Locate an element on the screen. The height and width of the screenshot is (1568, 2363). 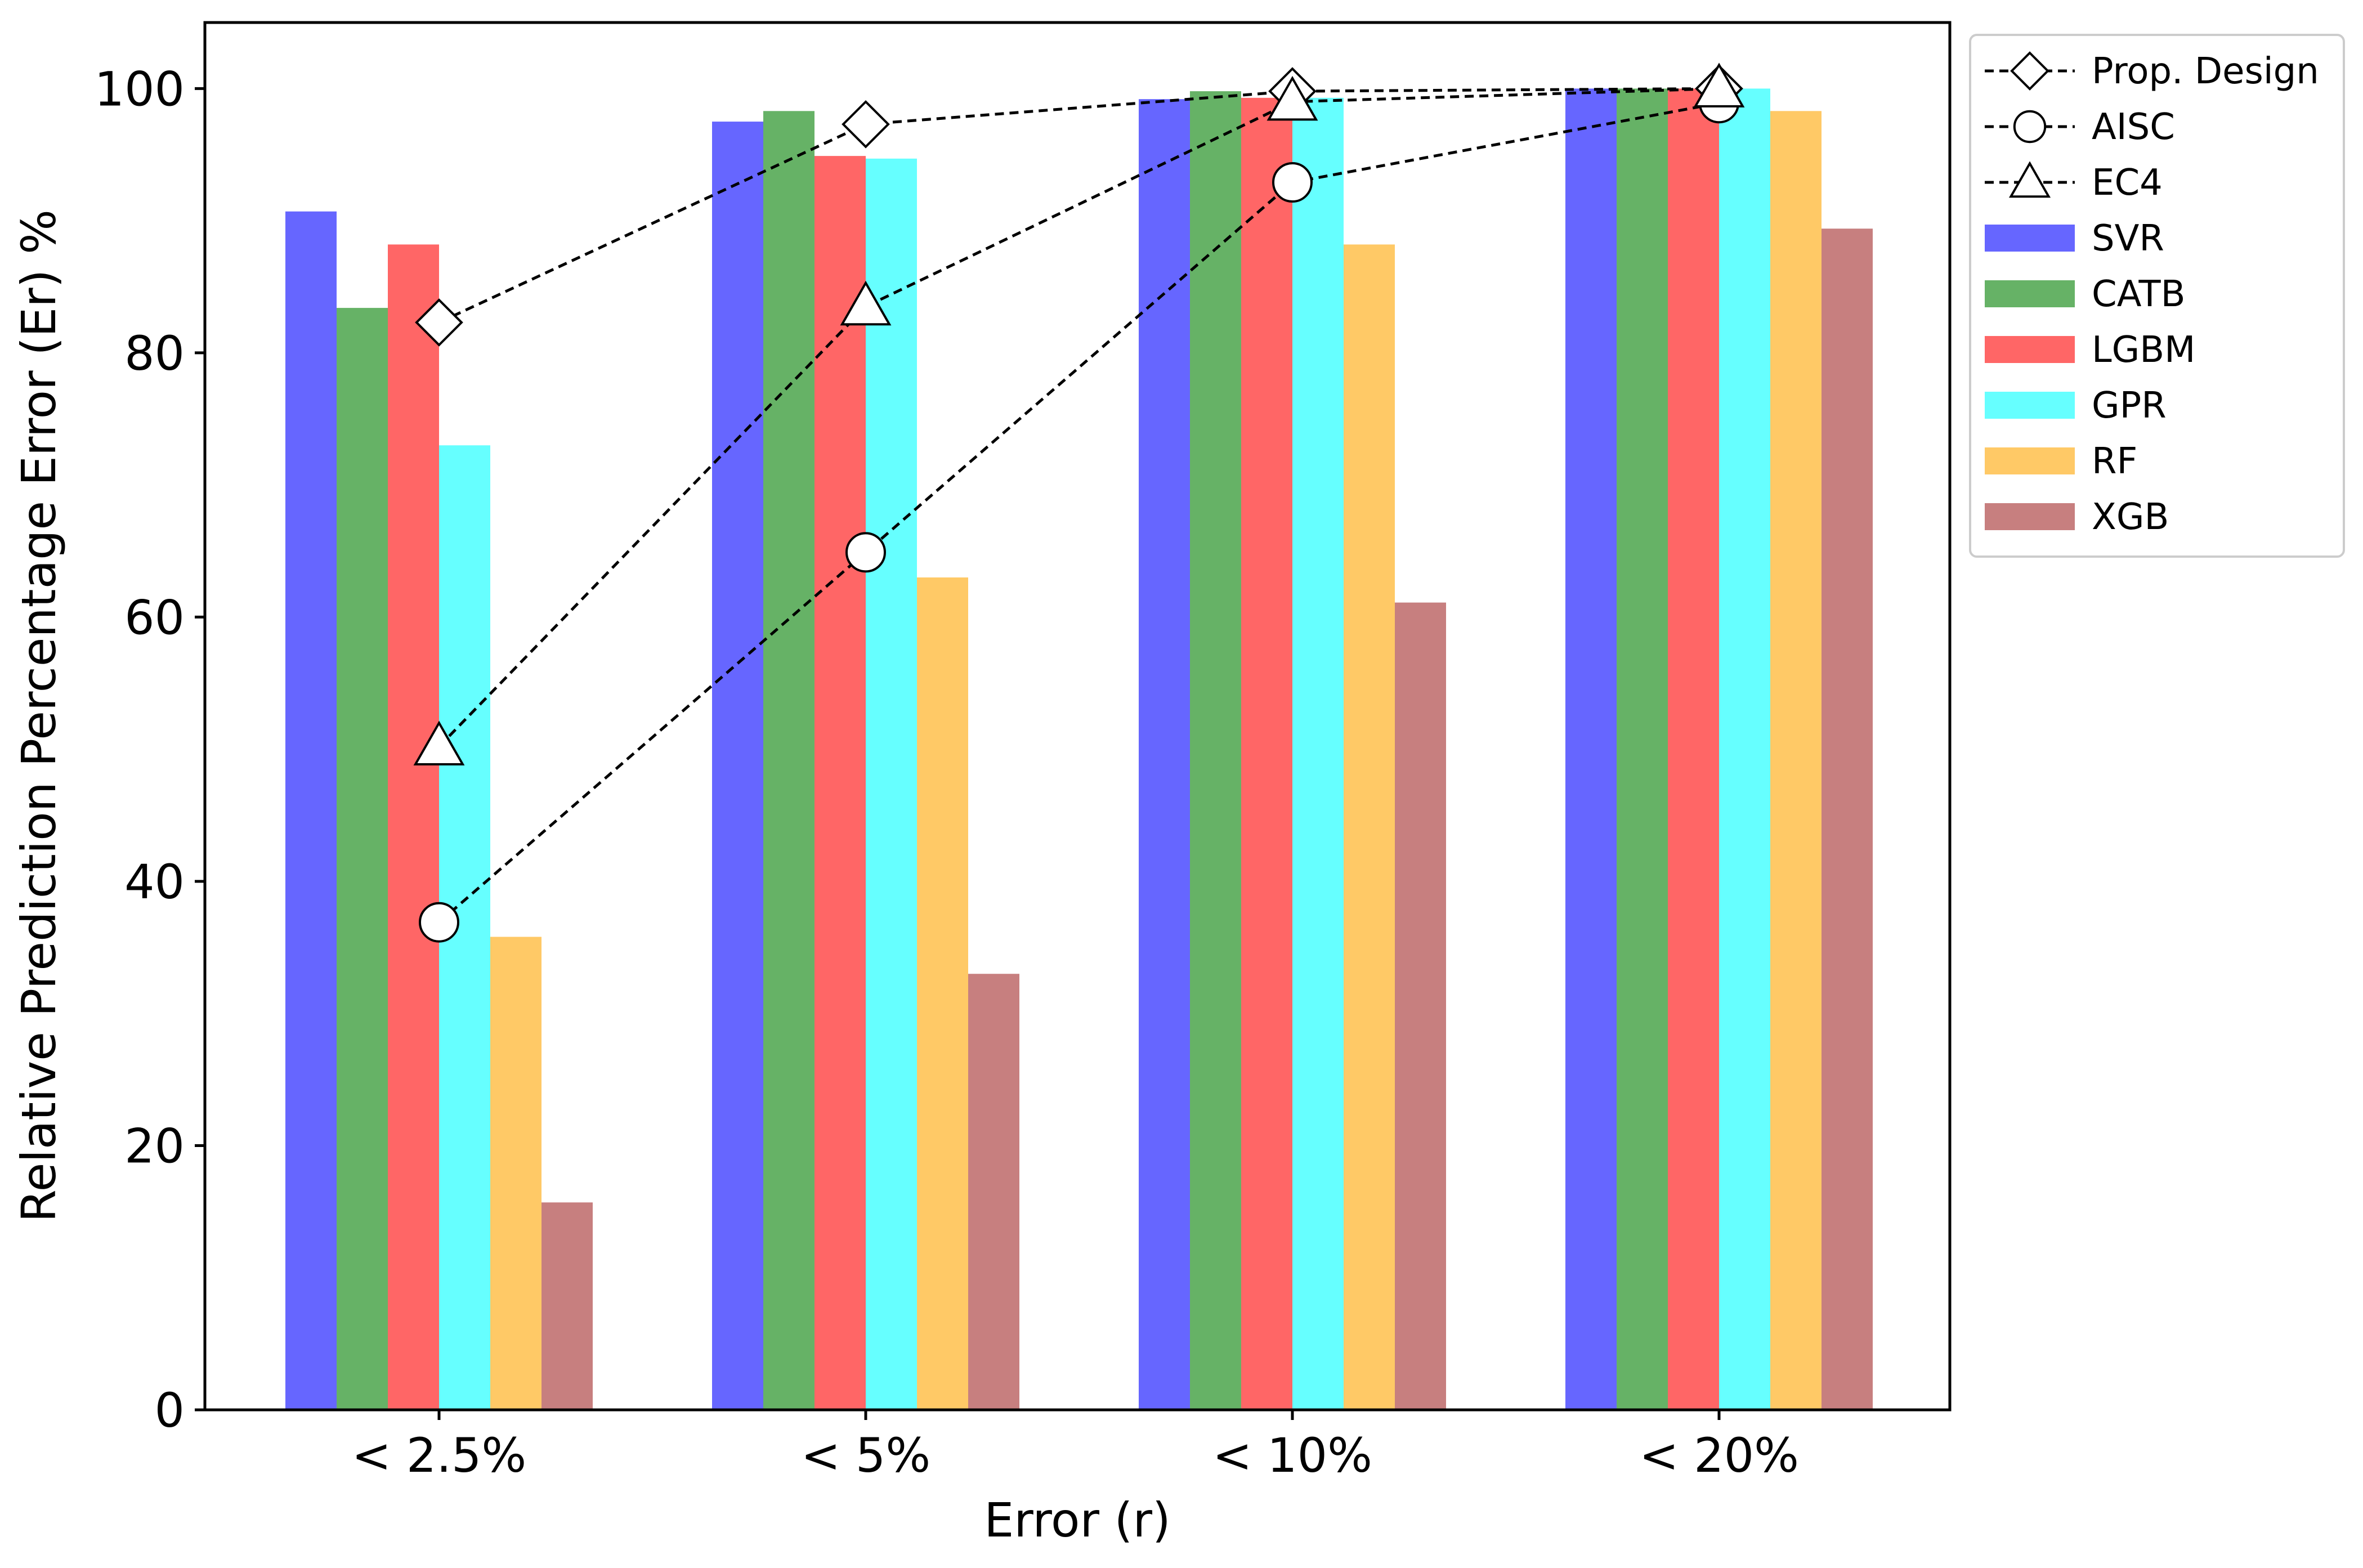
x-tick-label-1: < 5% is located at coordinates (866, 1455).